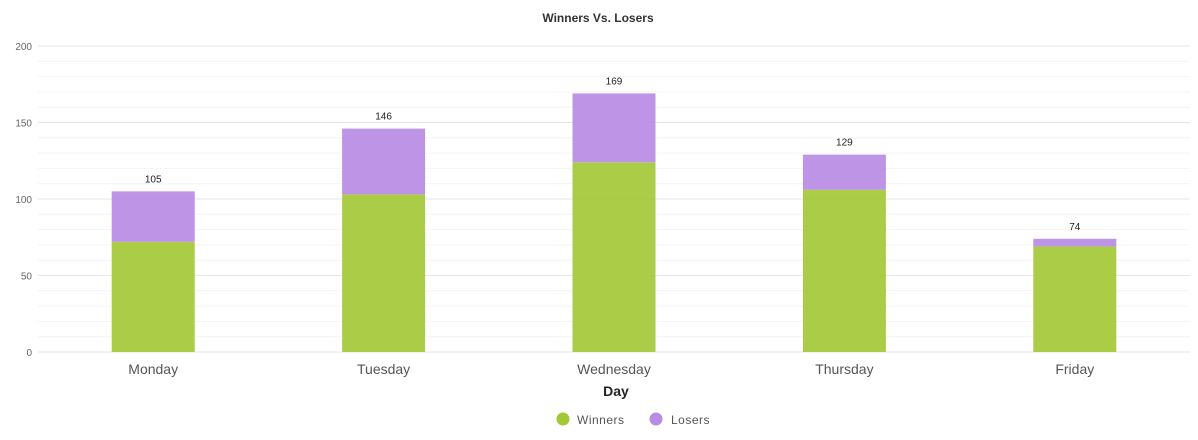  What do you see at coordinates (614, 369) in the screenshot?
I see `x-tick-label: Wednesday` at bounding box center [614, 369].